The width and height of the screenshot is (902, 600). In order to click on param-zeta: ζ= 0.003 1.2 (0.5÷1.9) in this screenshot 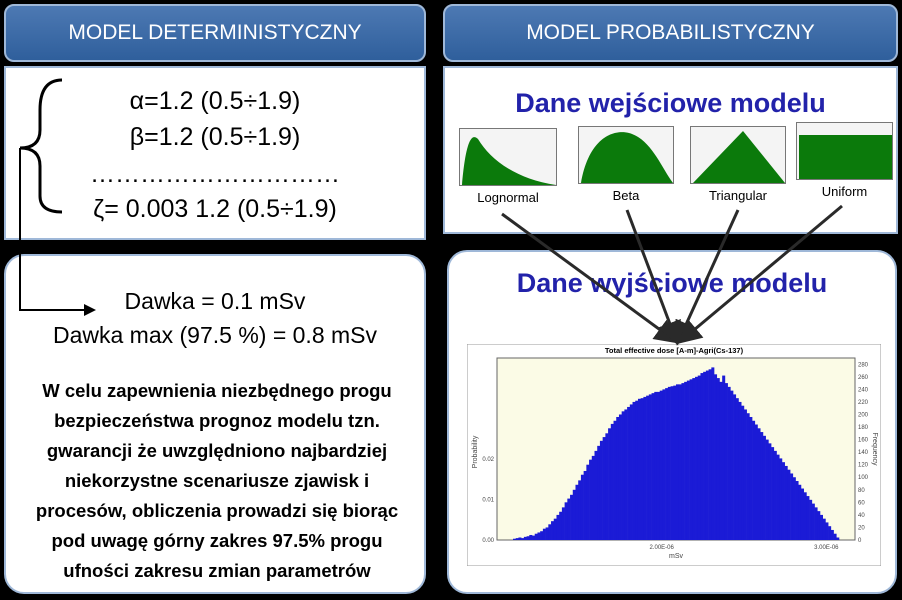, I will do `click(215, 209)`.